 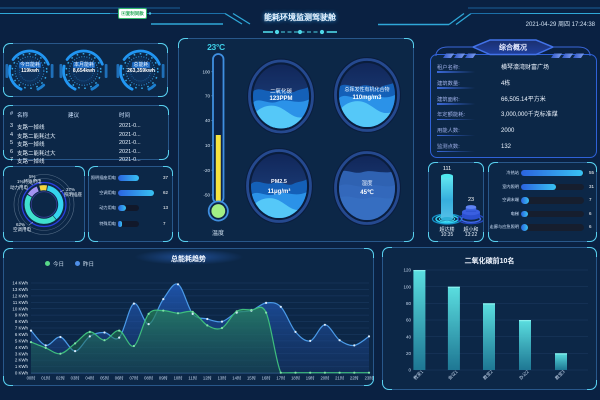 I want to click on svg-text: 3 KWh, so click(x=22, y=353).